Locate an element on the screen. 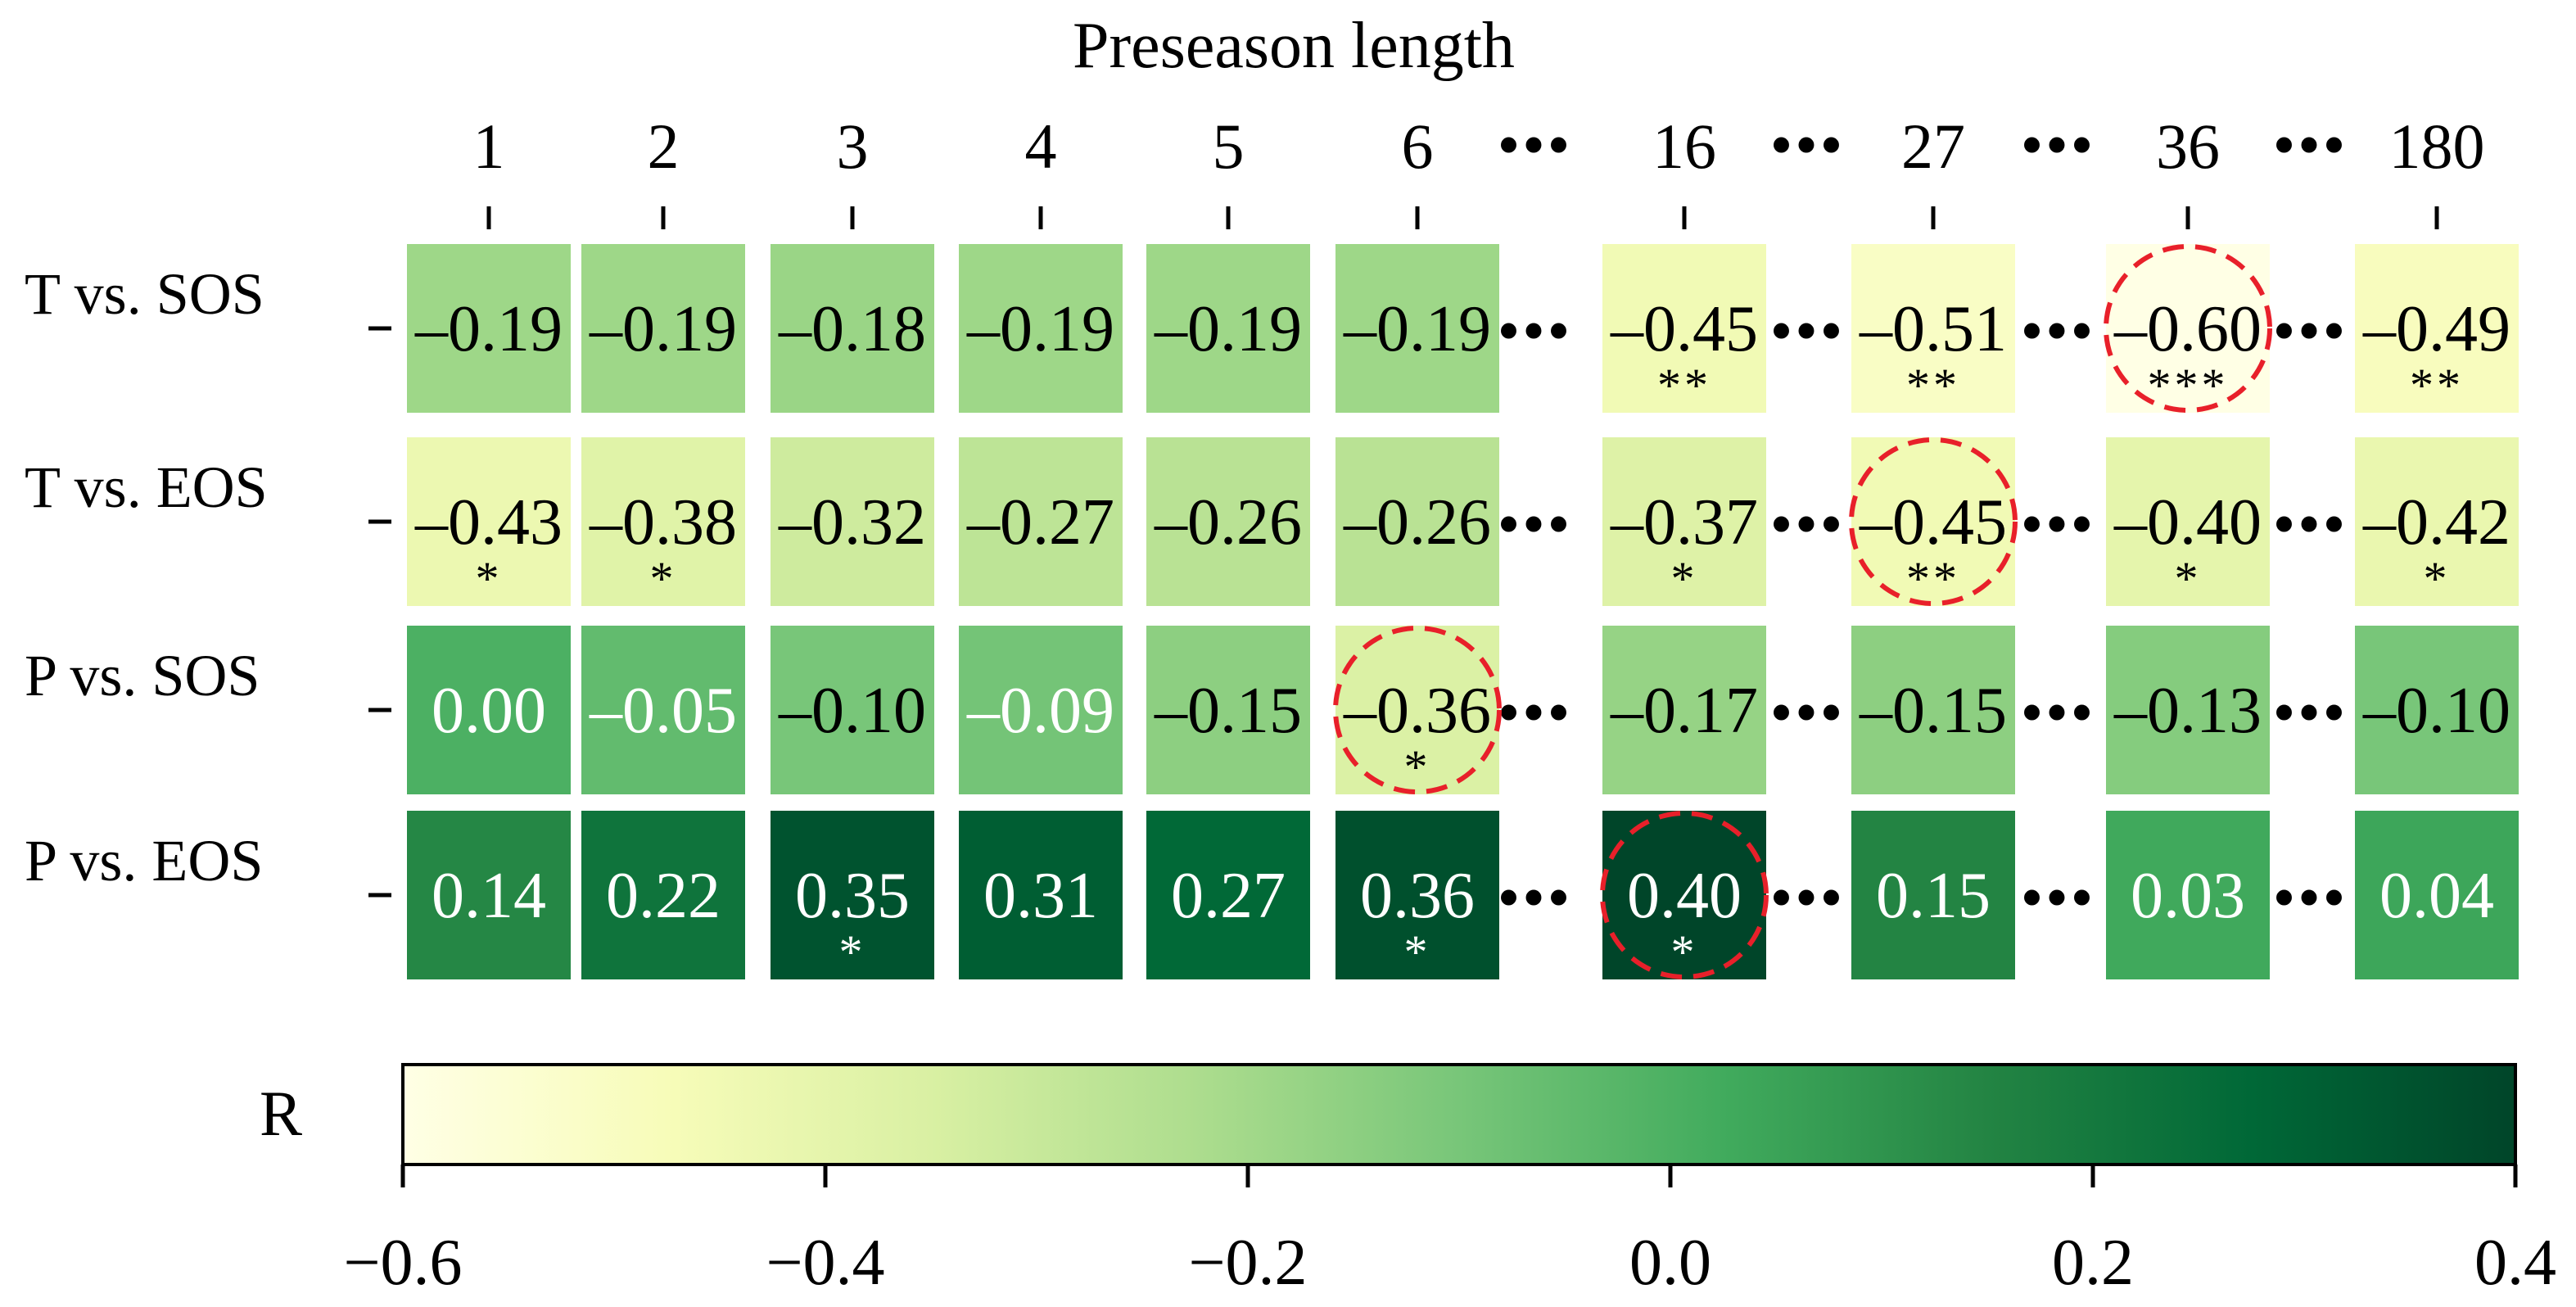 The width and height of the screenshot is (2576, 1307). cell-value: 0.04 is located at coordinates (2436, 896).